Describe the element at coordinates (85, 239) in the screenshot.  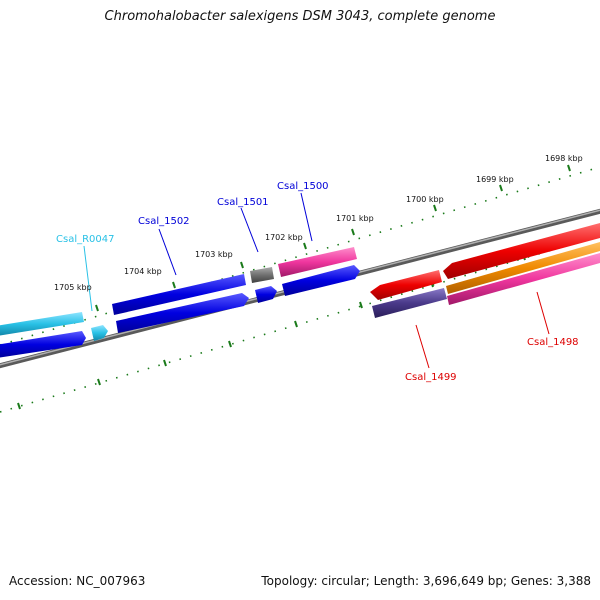
I see `gene-label: Csal_R0047` at that location.